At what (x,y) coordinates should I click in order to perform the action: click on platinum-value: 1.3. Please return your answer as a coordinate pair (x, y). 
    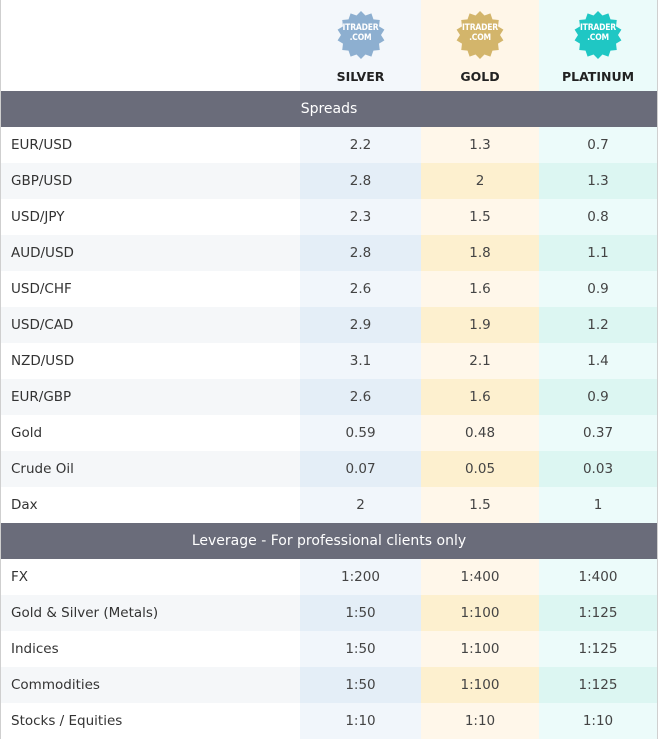
    Looking at the image, I should click on (598, 181).